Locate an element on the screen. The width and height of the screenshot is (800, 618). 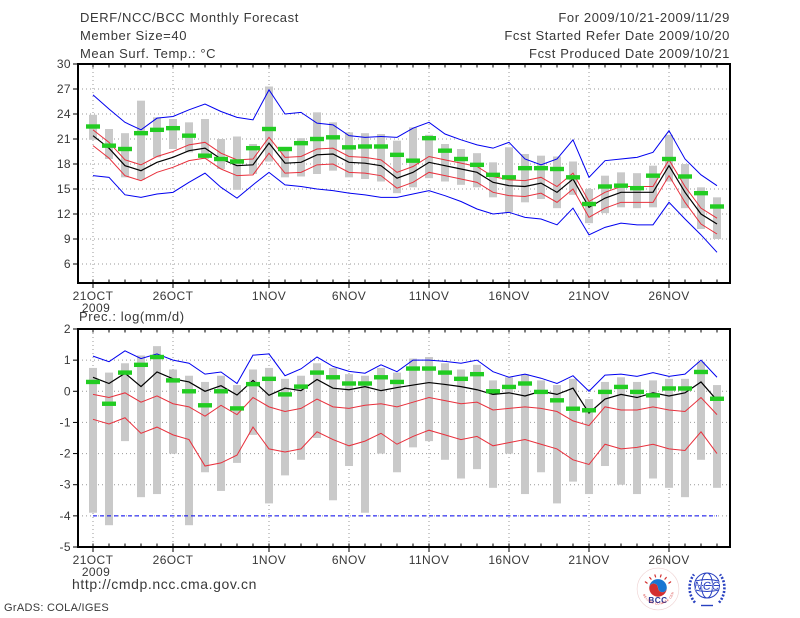
ncc-logo: NCC is located at coordinates (707, 589).